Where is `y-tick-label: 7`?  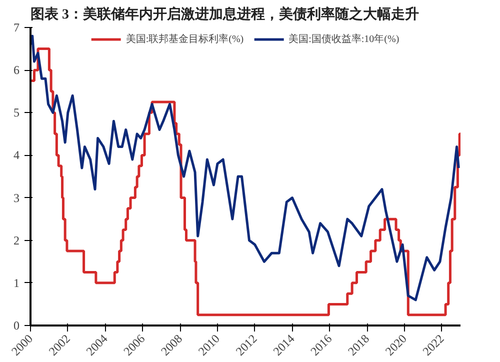
y-tick-label: 7 is located at coordinates (17, 27).